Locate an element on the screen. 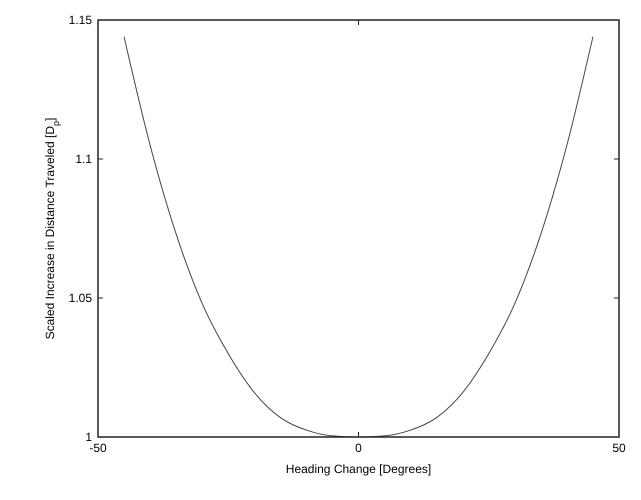 Image resolution: width=641 pixels, height=500 pixels. x-tick-label: 50 is located at coordinates (619, 448).